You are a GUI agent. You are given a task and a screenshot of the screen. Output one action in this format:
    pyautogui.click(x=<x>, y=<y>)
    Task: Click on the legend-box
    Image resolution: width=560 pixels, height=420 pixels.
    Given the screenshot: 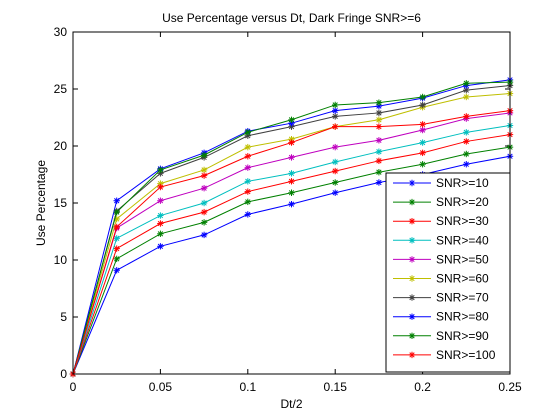 What is the action you would take?
    pyautogui.click(x=448, y=272)
    